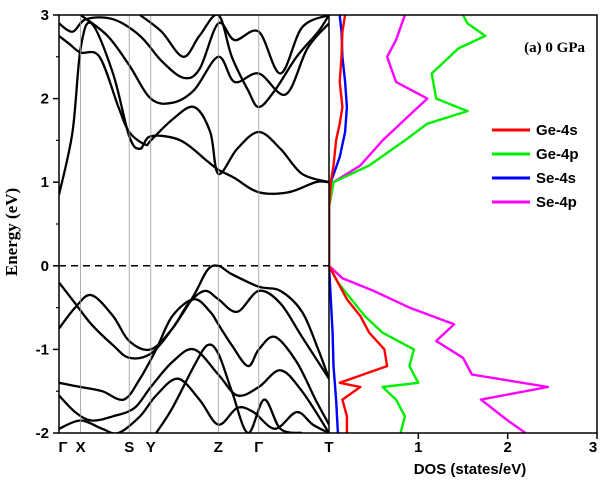  I want to click on legend-label: Se-4s, so click(556, 178).